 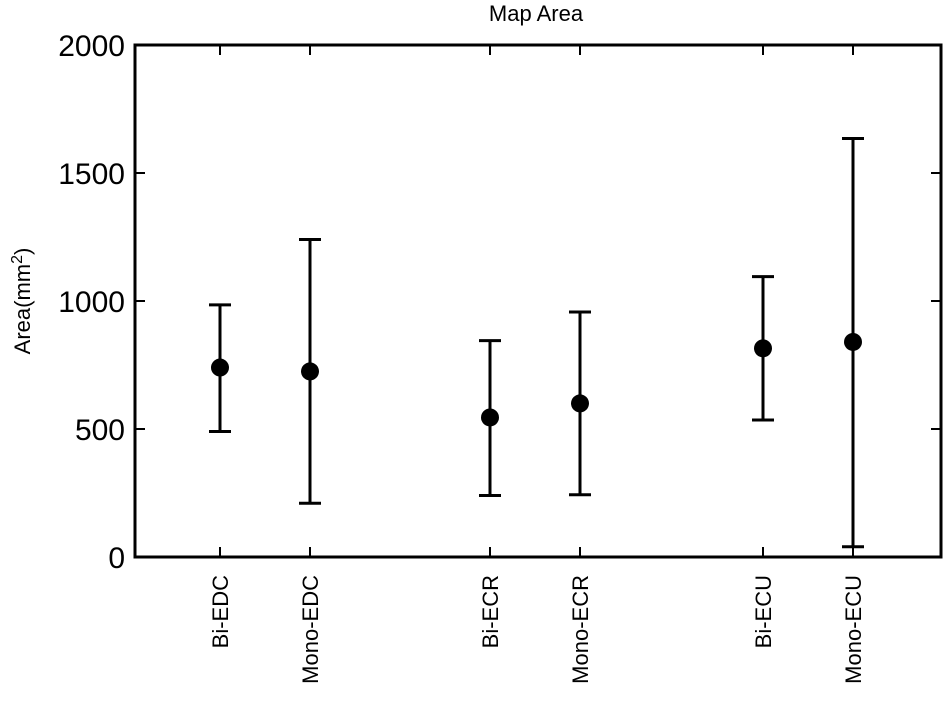 What do you see at coordinates (310, 629) in the screenshot?
I see `x-tick-label-1: Mono-EDC` at bounding box center [310, 629].